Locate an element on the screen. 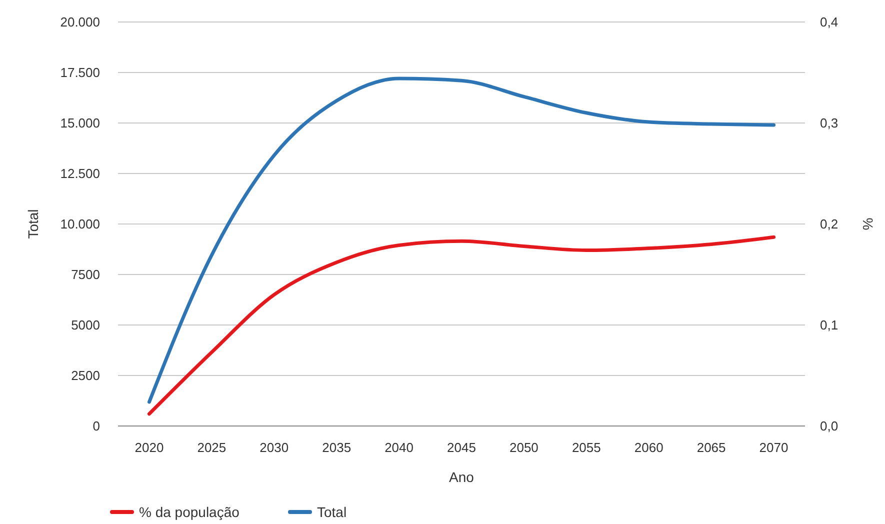 Image resolution: width=885 pixels, height=524 pixels. y-tick-label: 0 is located at coordinates (96, 426).